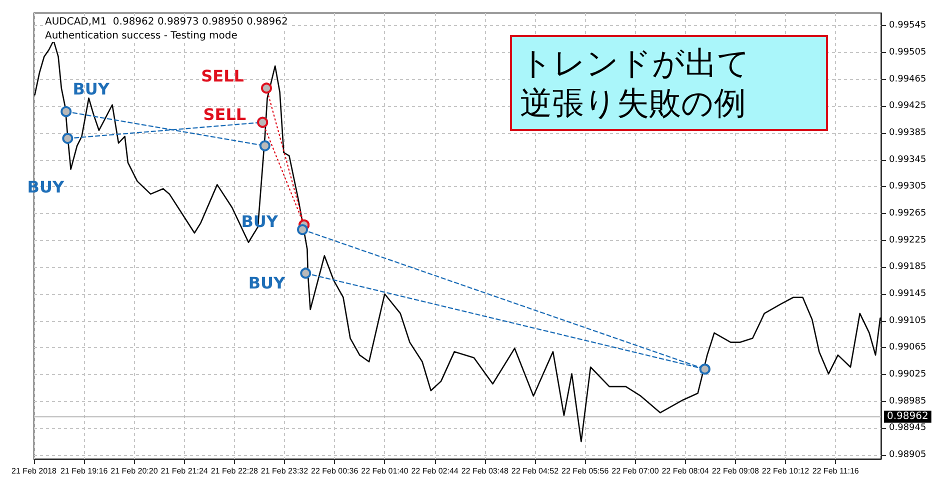 The image size is (941, 497). Describe the element at coordinates (907, 53) in the screenshot. I see `y-tick-label: 0.99505` at that location.